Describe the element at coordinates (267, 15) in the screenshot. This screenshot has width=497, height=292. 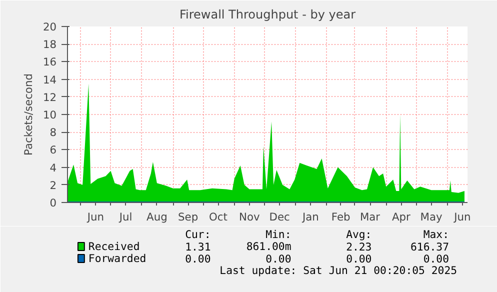
I see `chart-title: Firewall Throughput - by year` at that location.